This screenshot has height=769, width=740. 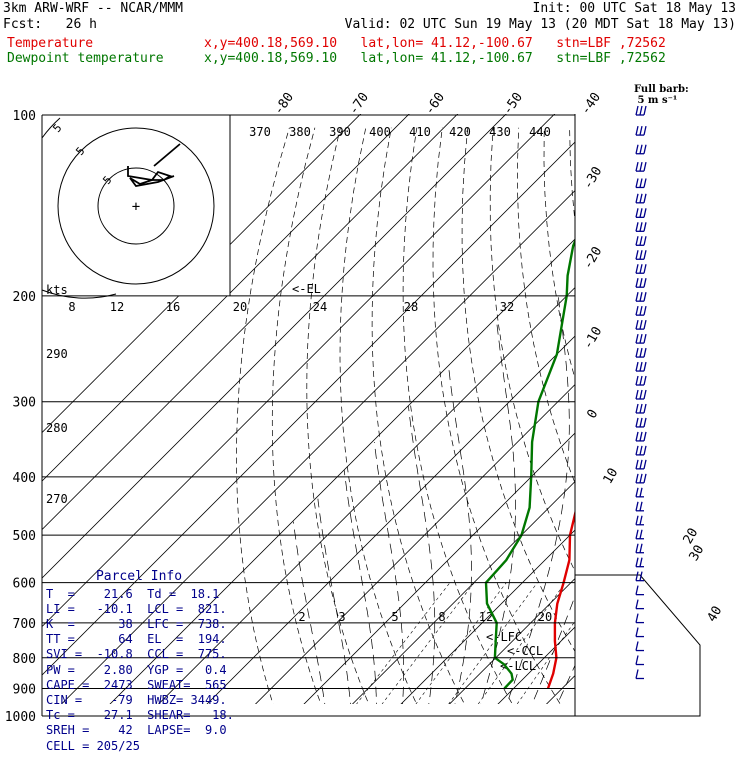 I want to click on theta-label: 270, so click(x=57, y=499).